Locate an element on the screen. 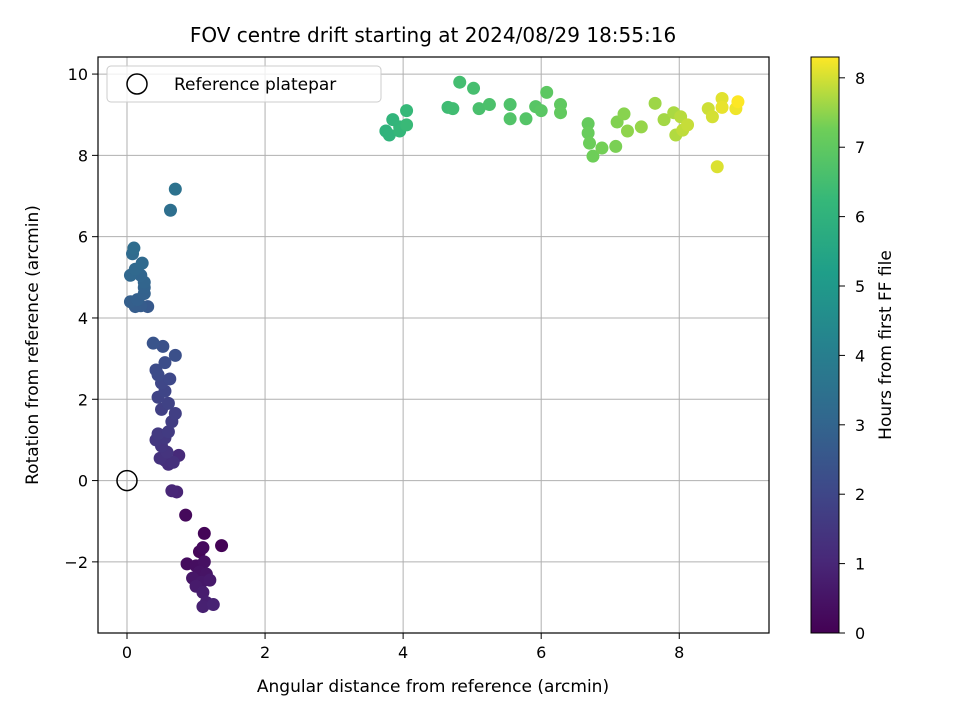  colorbar-tick-label: 8 is located at coordinates (860, 78).